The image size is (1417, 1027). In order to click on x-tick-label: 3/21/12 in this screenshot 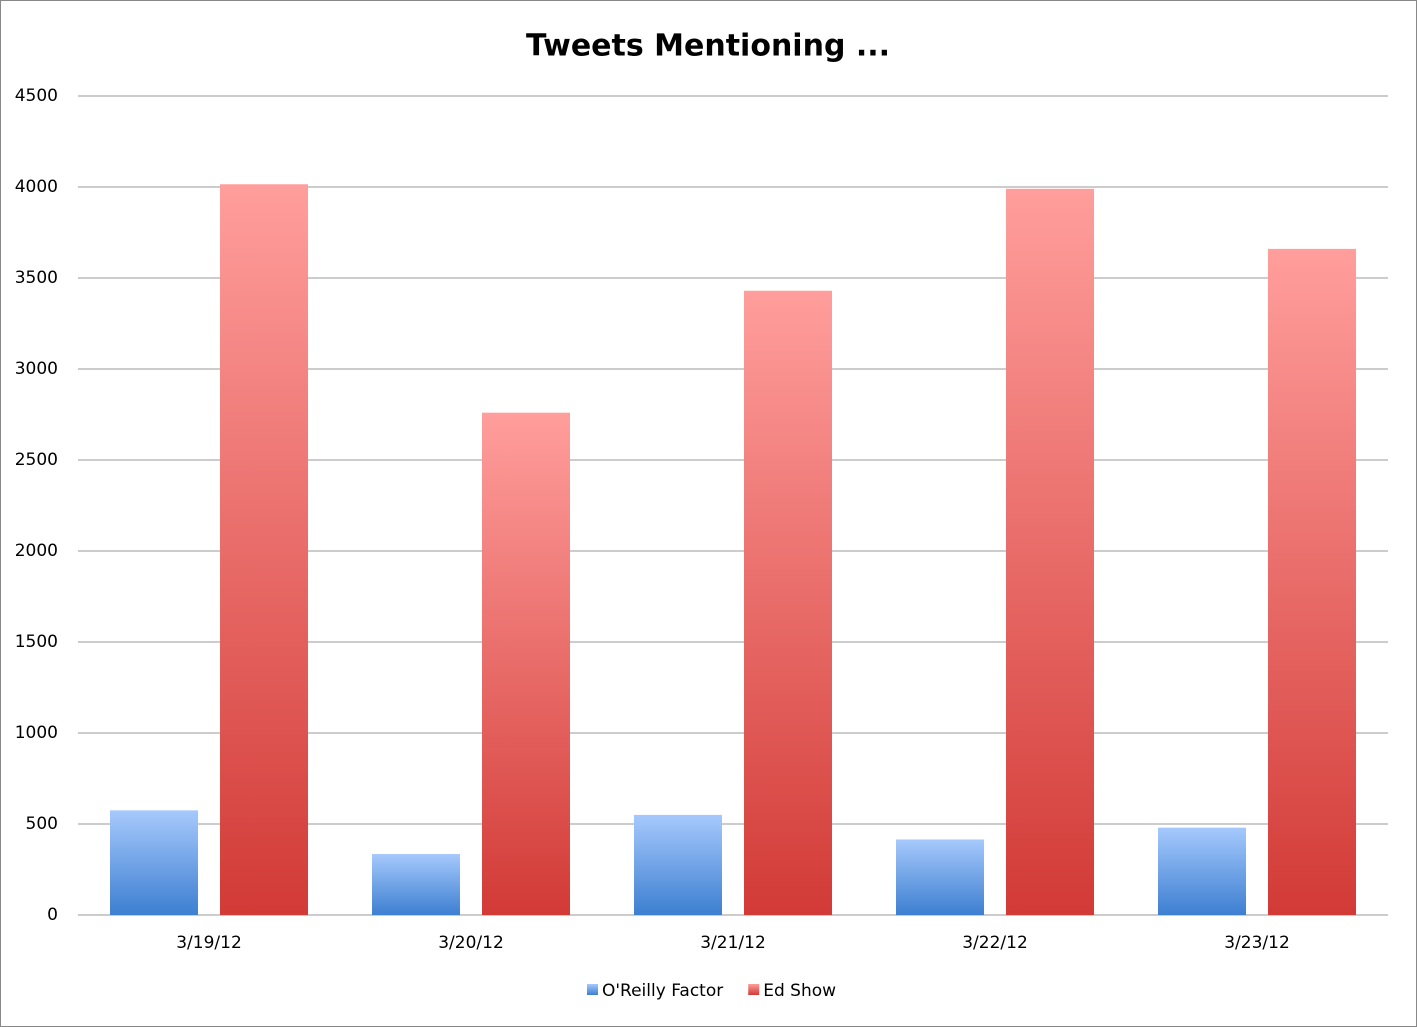, I will do `click(733, 943)`.